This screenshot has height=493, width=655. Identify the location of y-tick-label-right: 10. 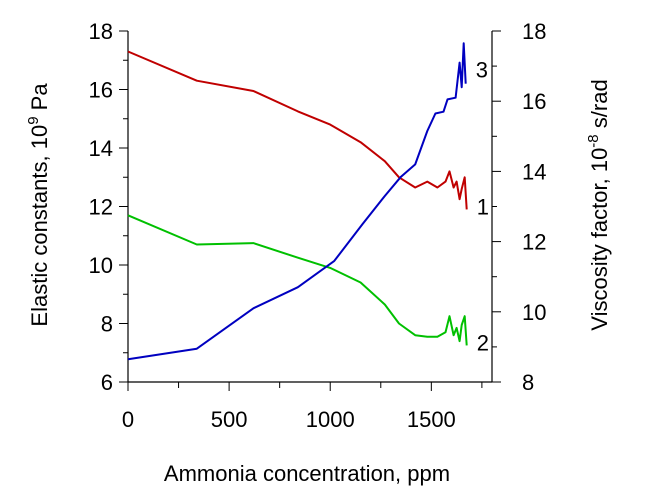
(534, 312).